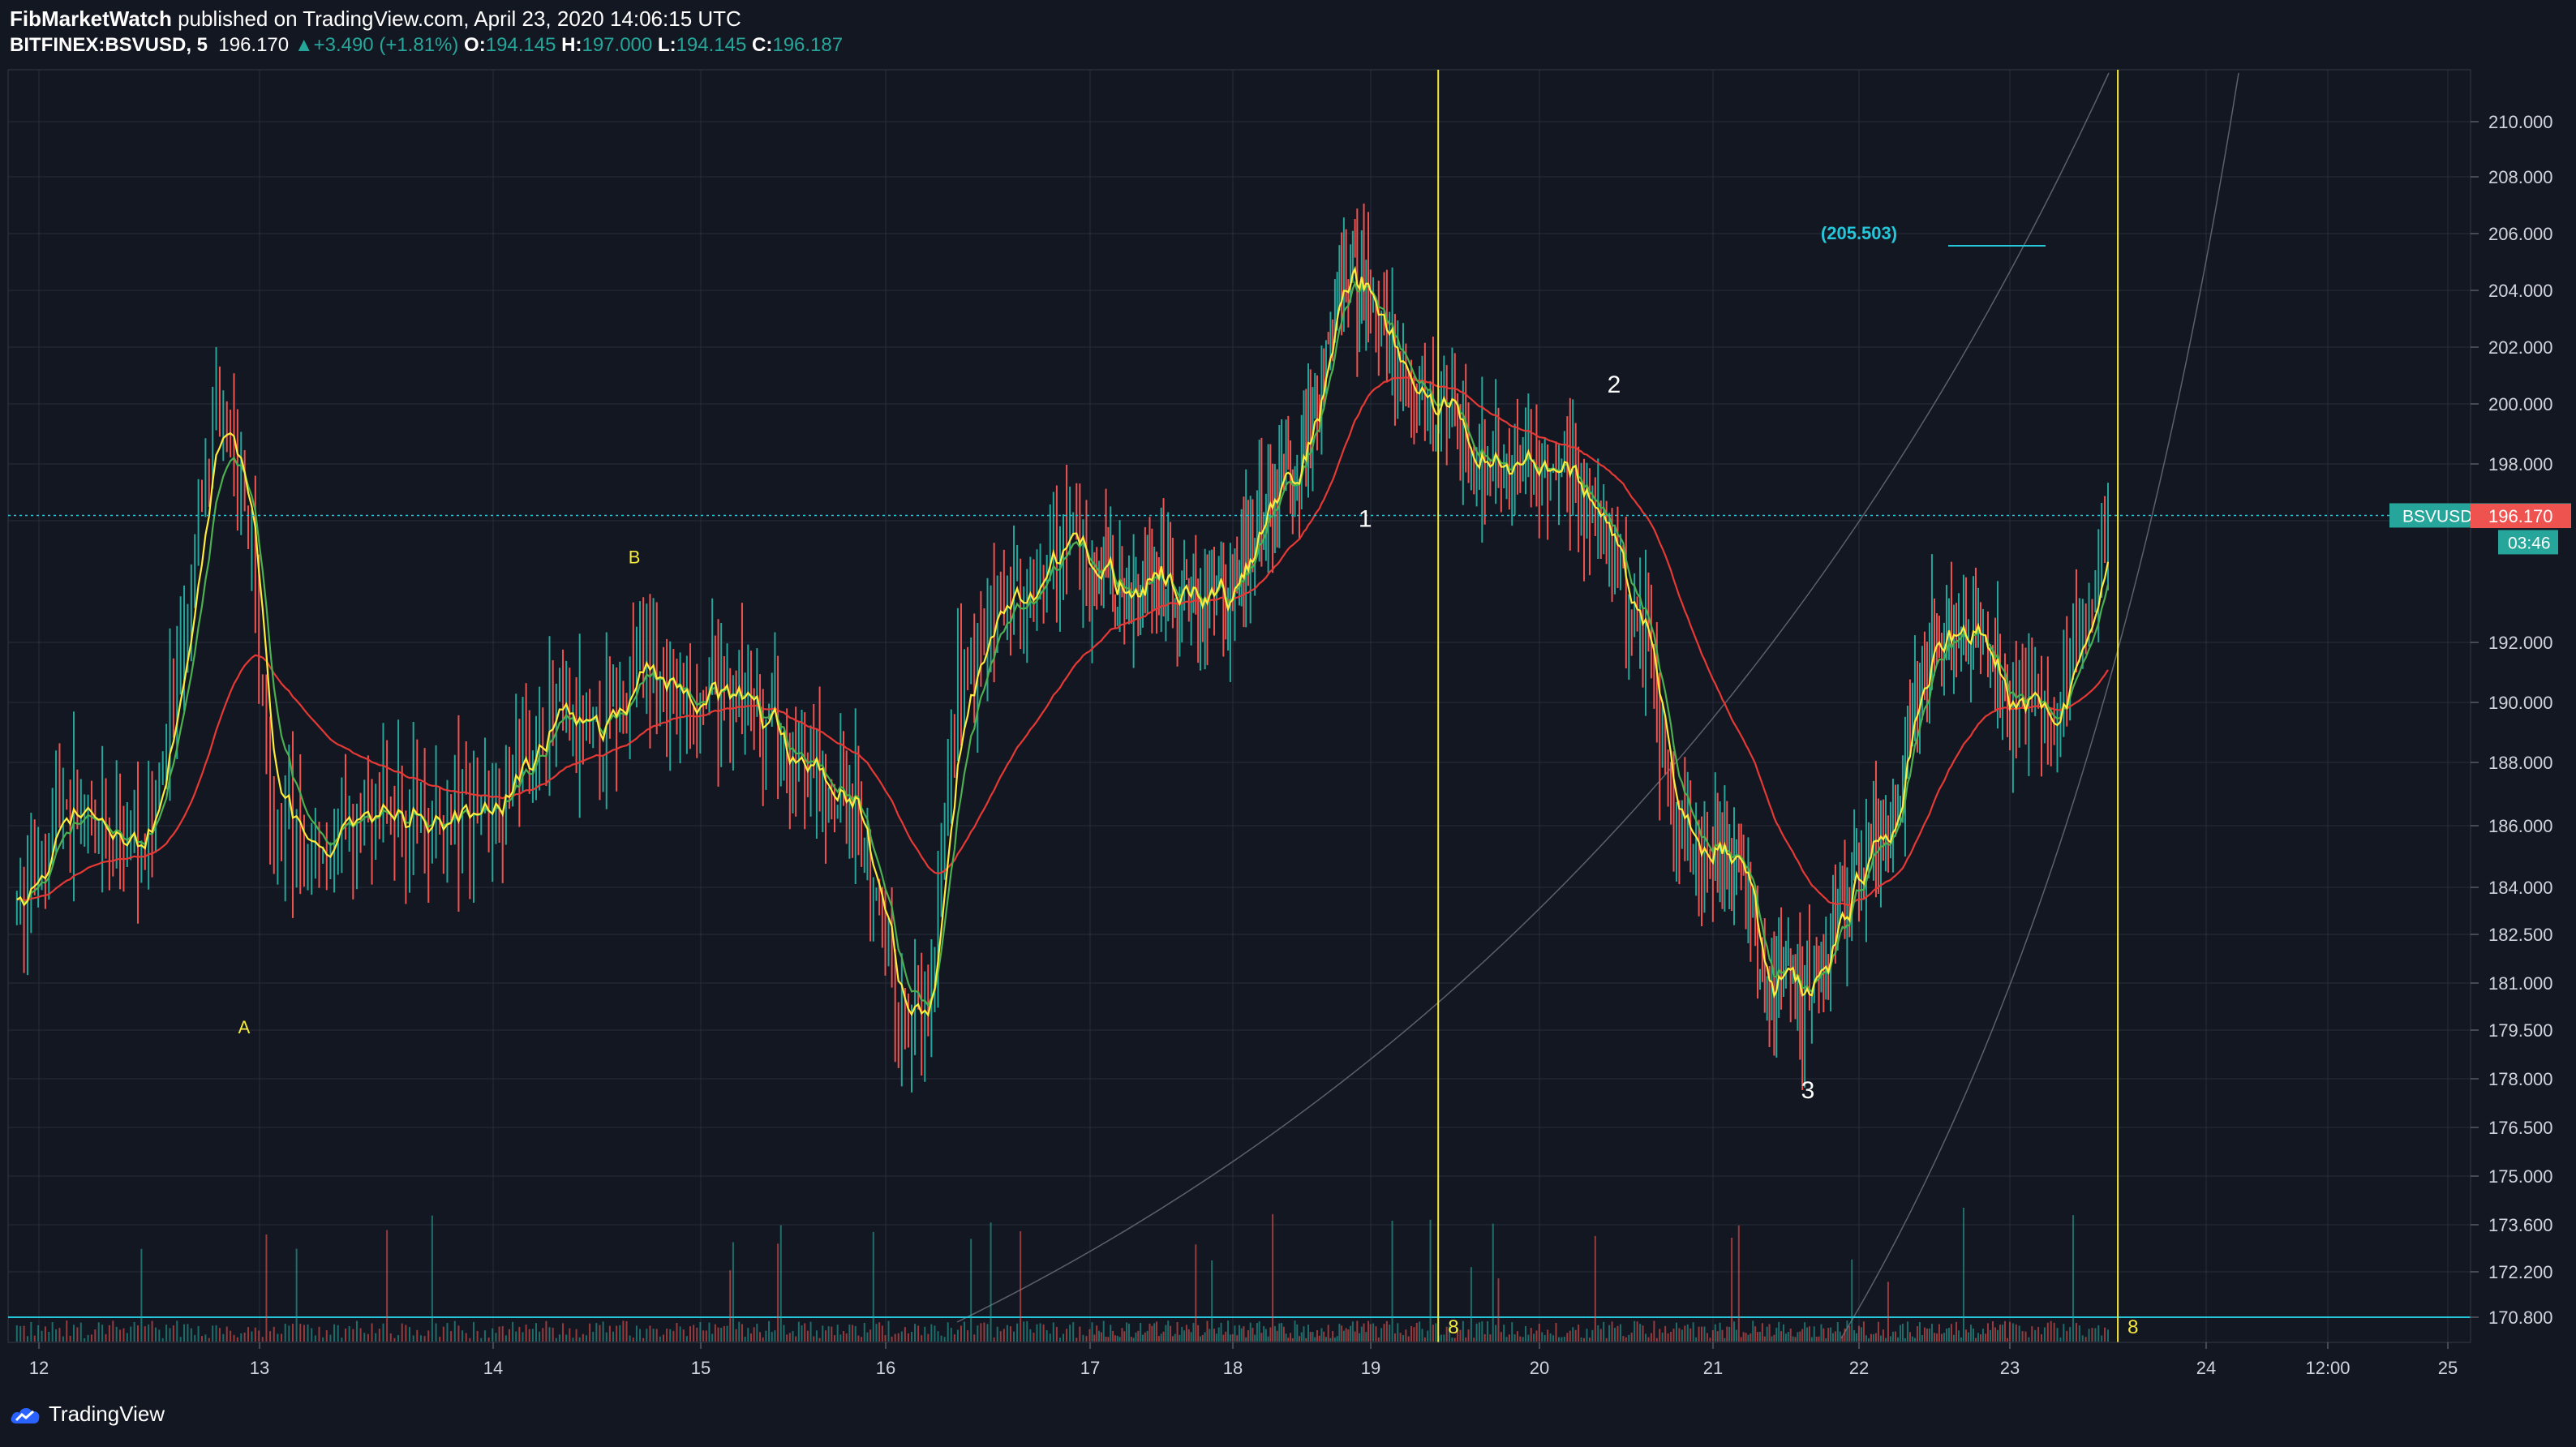 Image resolution: width=2576 pixels, height=1447 pixels. What do you see at coordinates (2520, 404) in the screenshot?
I see `price-axis-tick-label: 200.000` at bounding box center [2520, 404].